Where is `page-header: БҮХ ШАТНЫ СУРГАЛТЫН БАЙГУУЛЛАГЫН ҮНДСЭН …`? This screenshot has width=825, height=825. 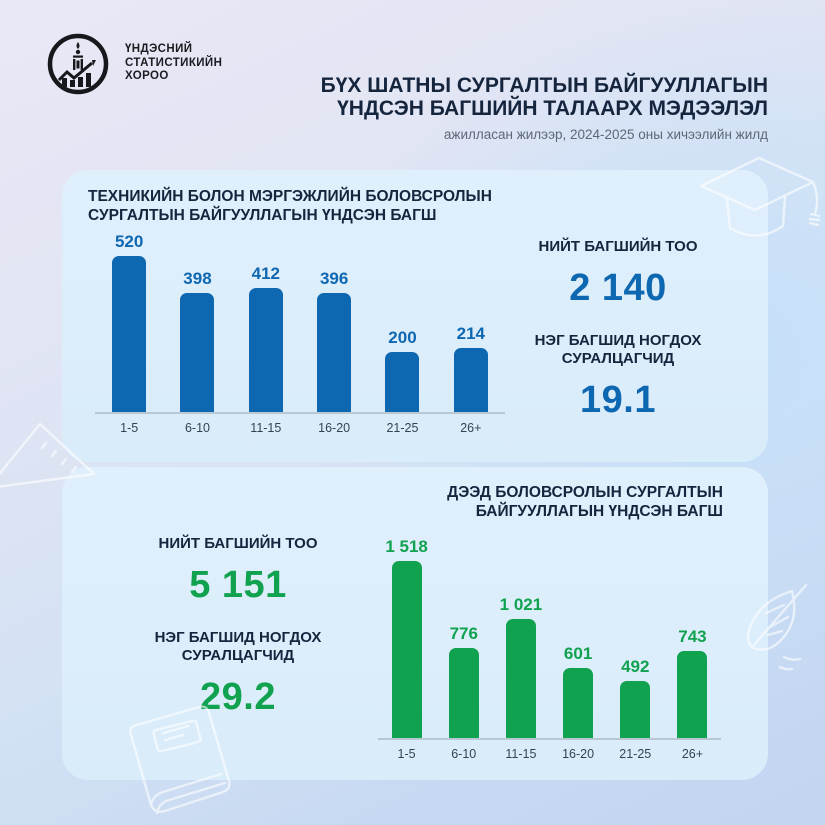 page-header: БҮХ ШАТНЫ СУРГАЛТЫН БАЙГУУЛЛАГЫН ҮНДСЭН … is located at coordinates (544, 108).